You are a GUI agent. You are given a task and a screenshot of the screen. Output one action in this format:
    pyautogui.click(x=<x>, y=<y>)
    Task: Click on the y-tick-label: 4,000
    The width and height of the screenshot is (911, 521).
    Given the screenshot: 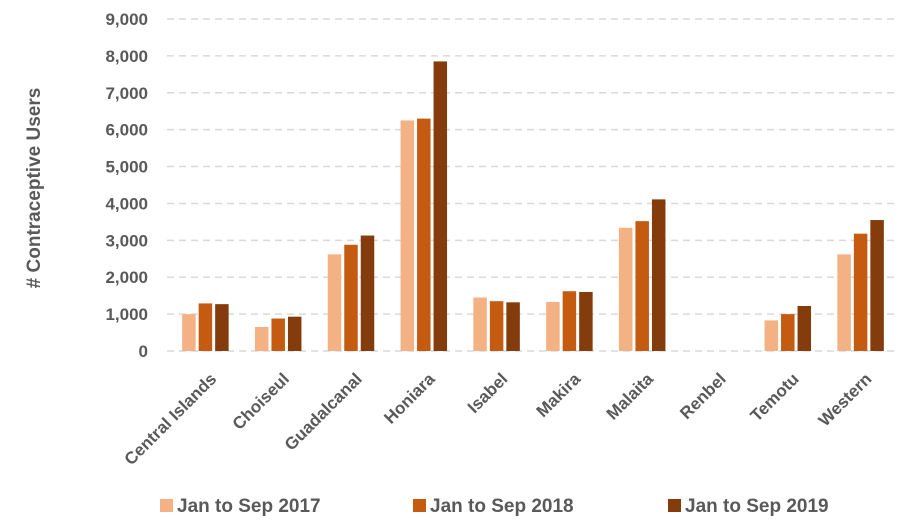 What is the action you would take?
    pyautogui.click(x=126, y=203)
    